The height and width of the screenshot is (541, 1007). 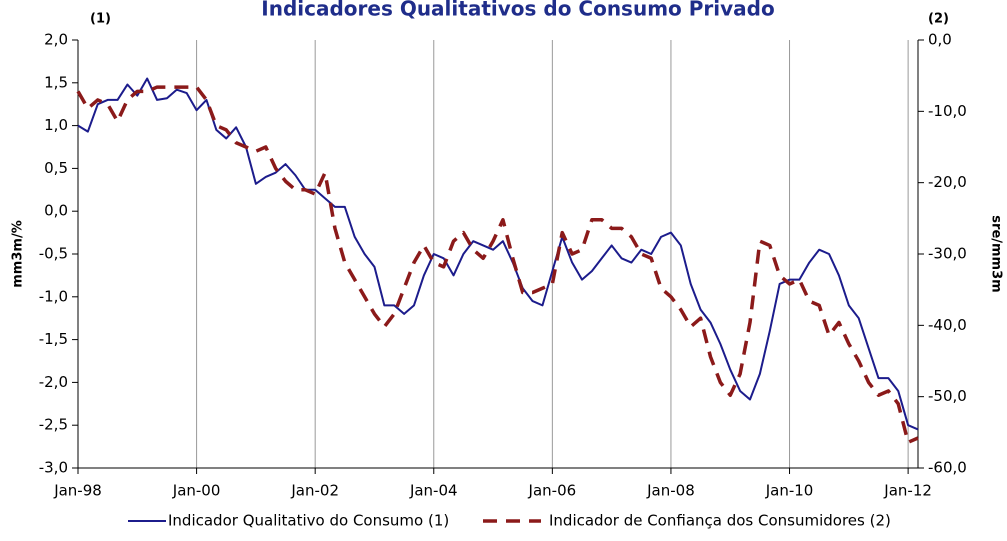 What do you see at coordinates (947, 254) in the screenshot?
I see `y2-tick-label: -30,0` at bounding box center [947, 254].